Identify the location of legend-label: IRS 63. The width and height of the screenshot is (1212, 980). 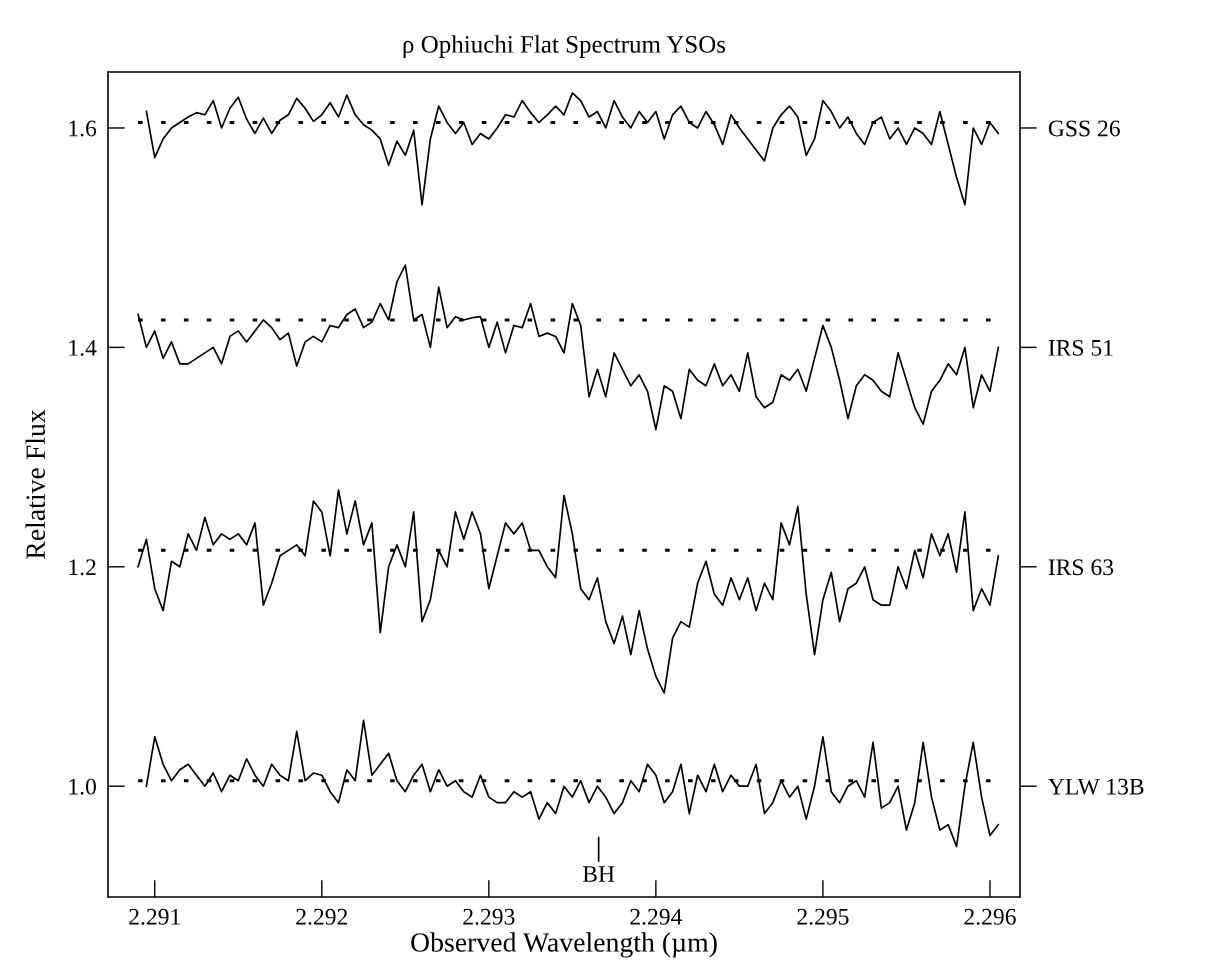
(1081, 567).